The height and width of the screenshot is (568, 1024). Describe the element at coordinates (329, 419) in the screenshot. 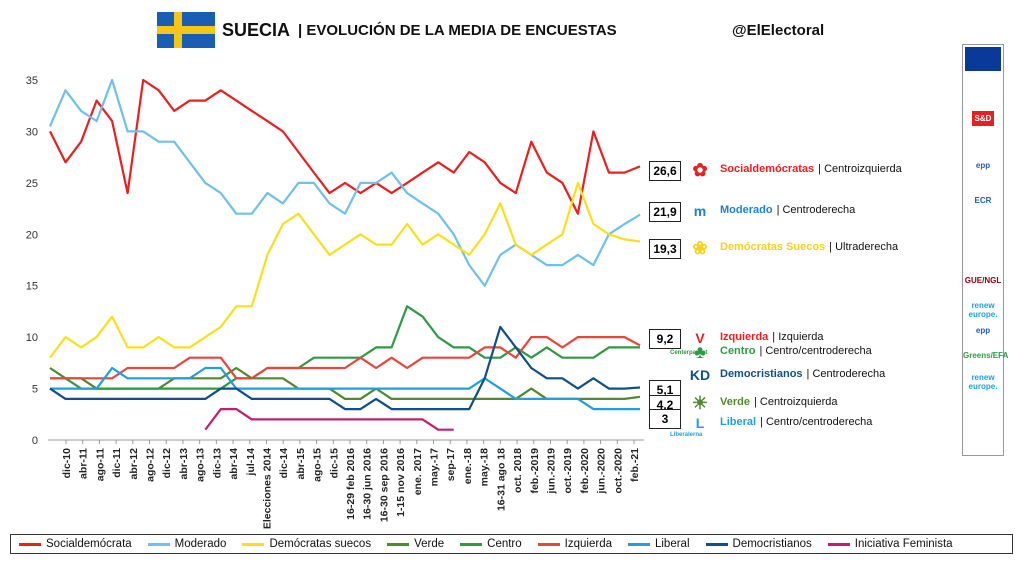

I see `series-line-iniciativa_feminista` at that location.